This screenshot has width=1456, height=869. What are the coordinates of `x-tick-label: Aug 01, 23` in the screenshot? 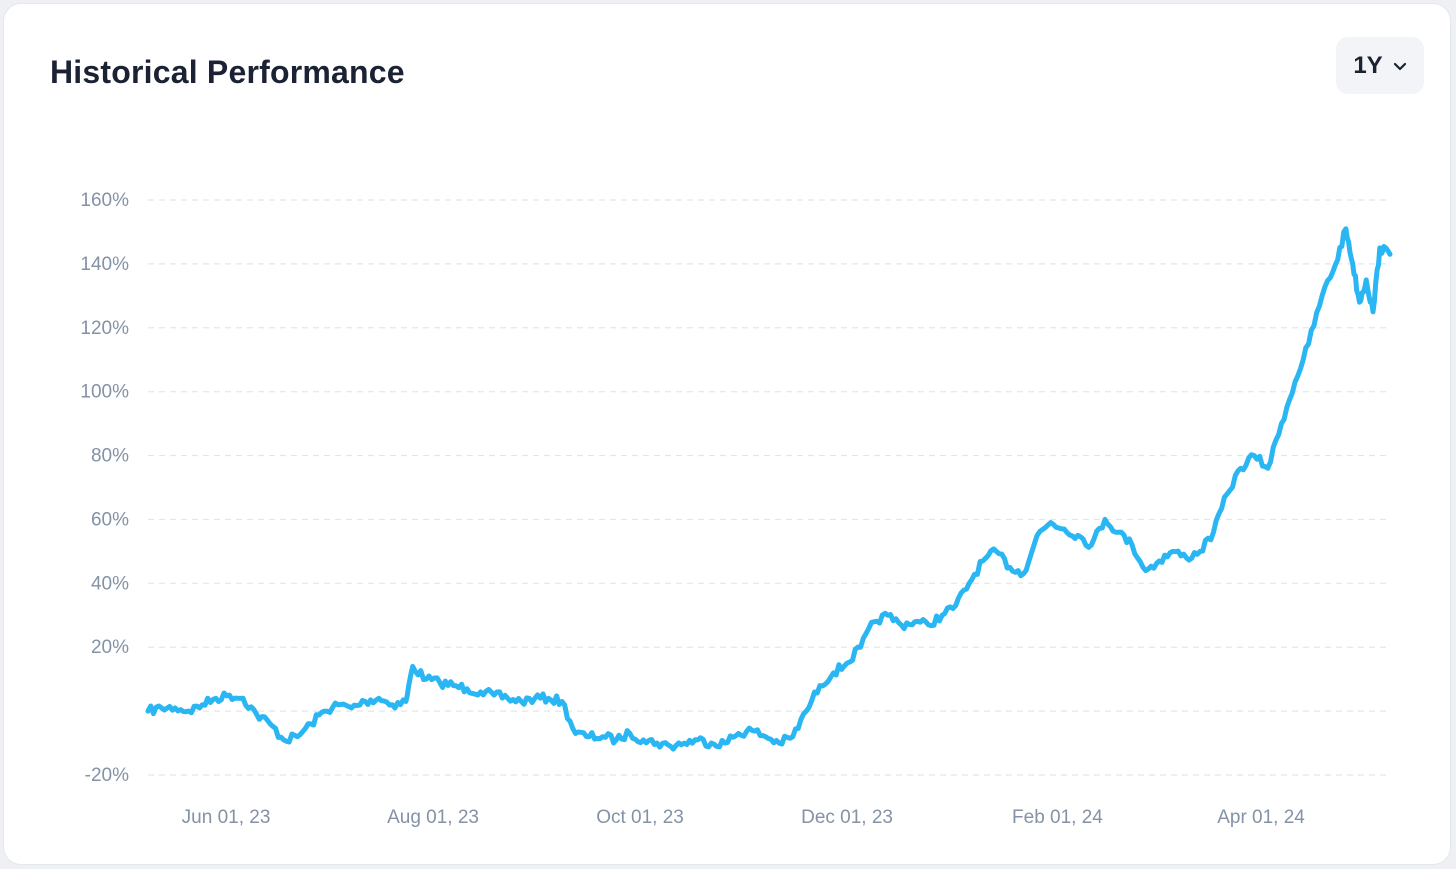 It's located at (433, 817).